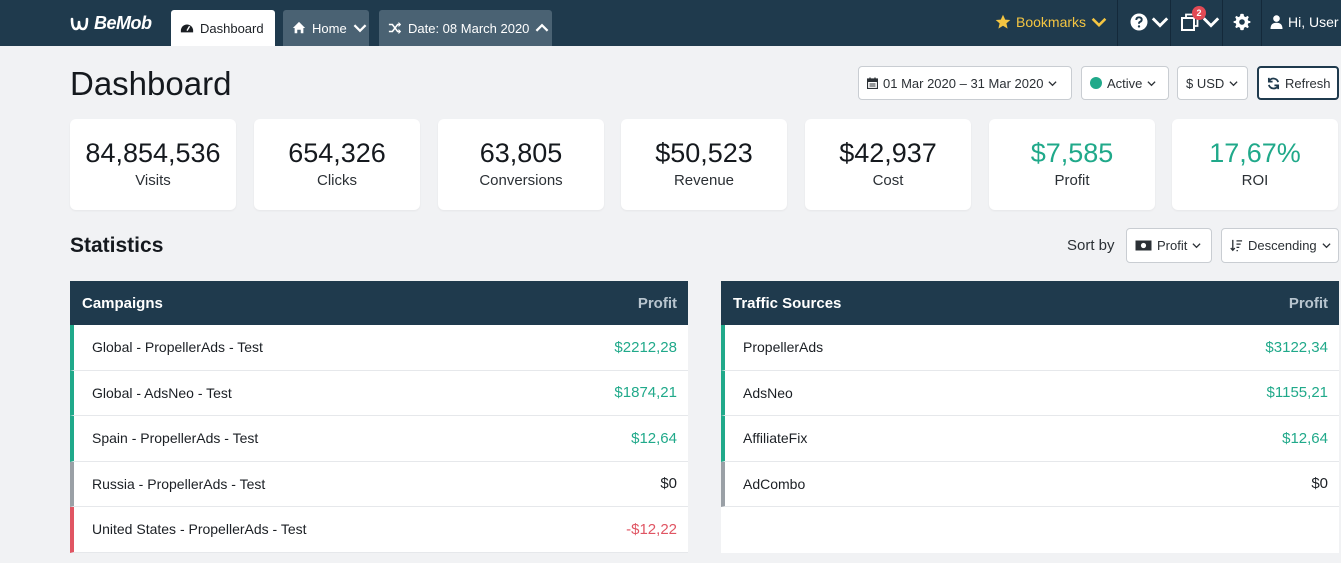  I want to click on help-menu, so click(1149, 22).